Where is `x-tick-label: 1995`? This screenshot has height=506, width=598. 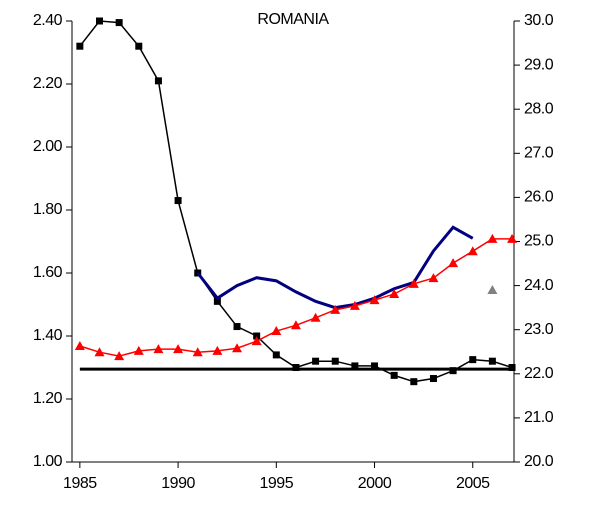 x-tick-label: 1995 is located at coordinates (277, 483).